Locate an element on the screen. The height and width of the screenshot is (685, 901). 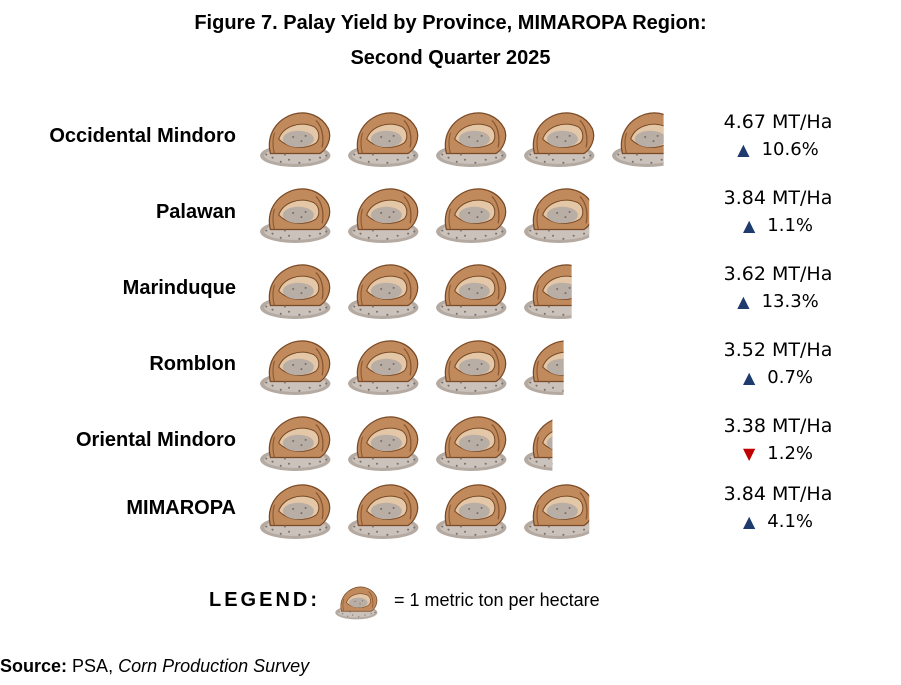
row-label: Occidental Mindoro is located at coordinates (142, 136).